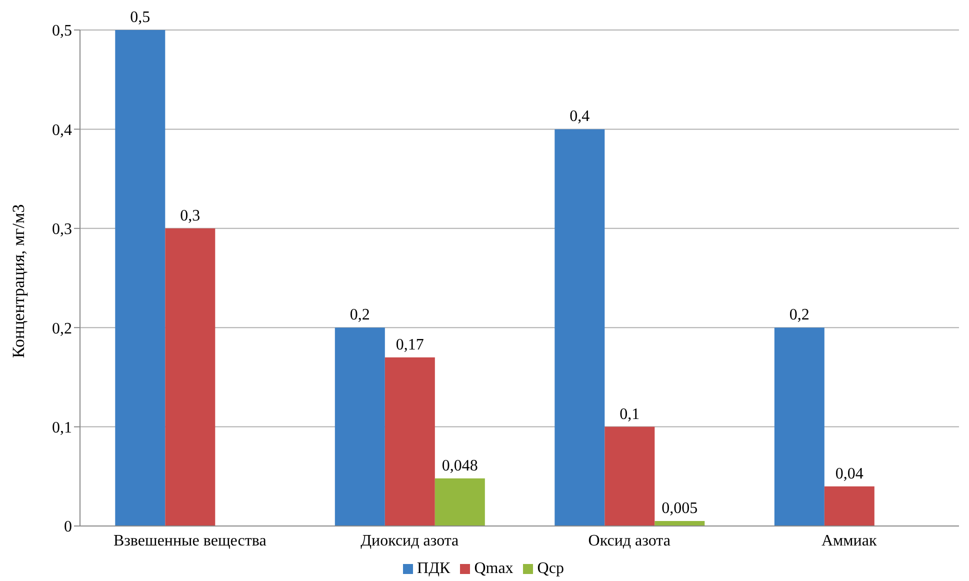 This screenshot has height=581, width=969. I want to click on data-label: 0,04, so click(849, 473).